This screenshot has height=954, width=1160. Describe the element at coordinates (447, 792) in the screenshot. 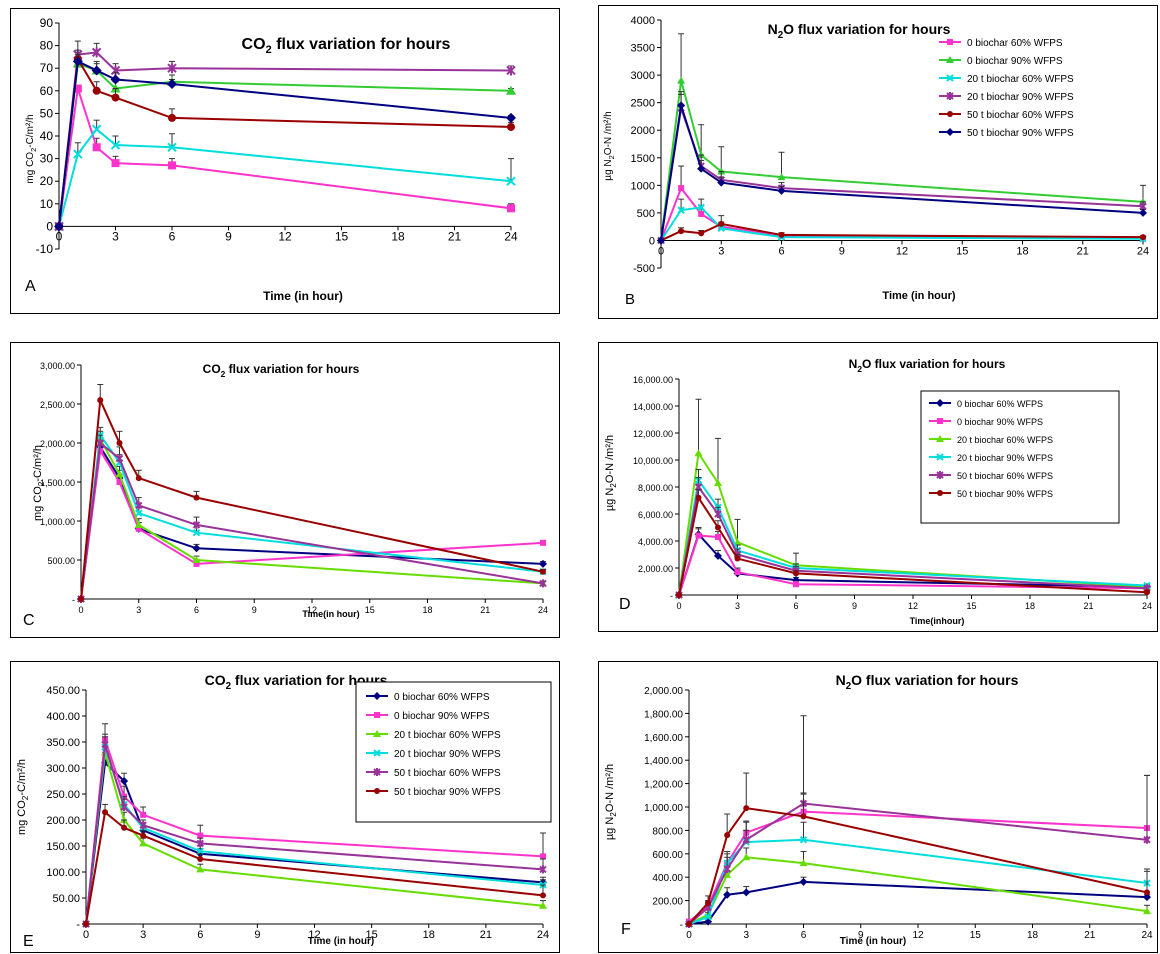

I see `legend-entry-label: 50 t biochar 90% WFPS` at that location.